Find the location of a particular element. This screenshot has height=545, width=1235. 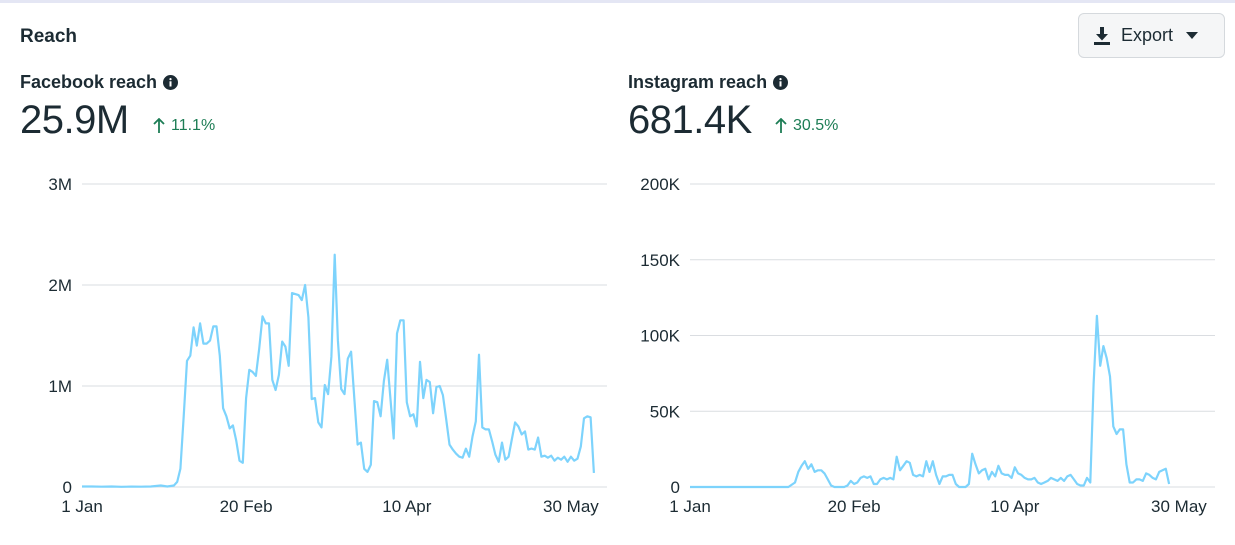

y-tick-label: 100K is located at coordinates (660, 336).